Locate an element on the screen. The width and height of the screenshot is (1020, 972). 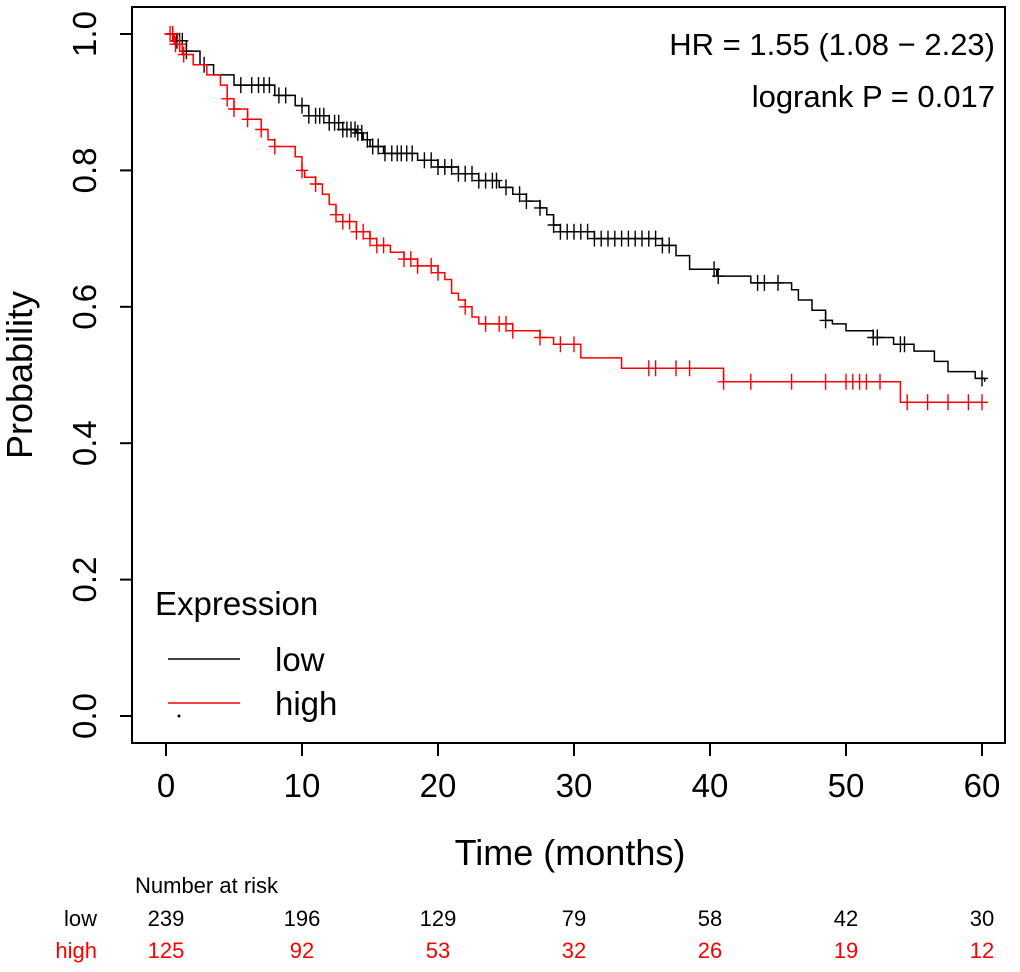
risk-value-high: 12 is located at coordinates (982, 950).